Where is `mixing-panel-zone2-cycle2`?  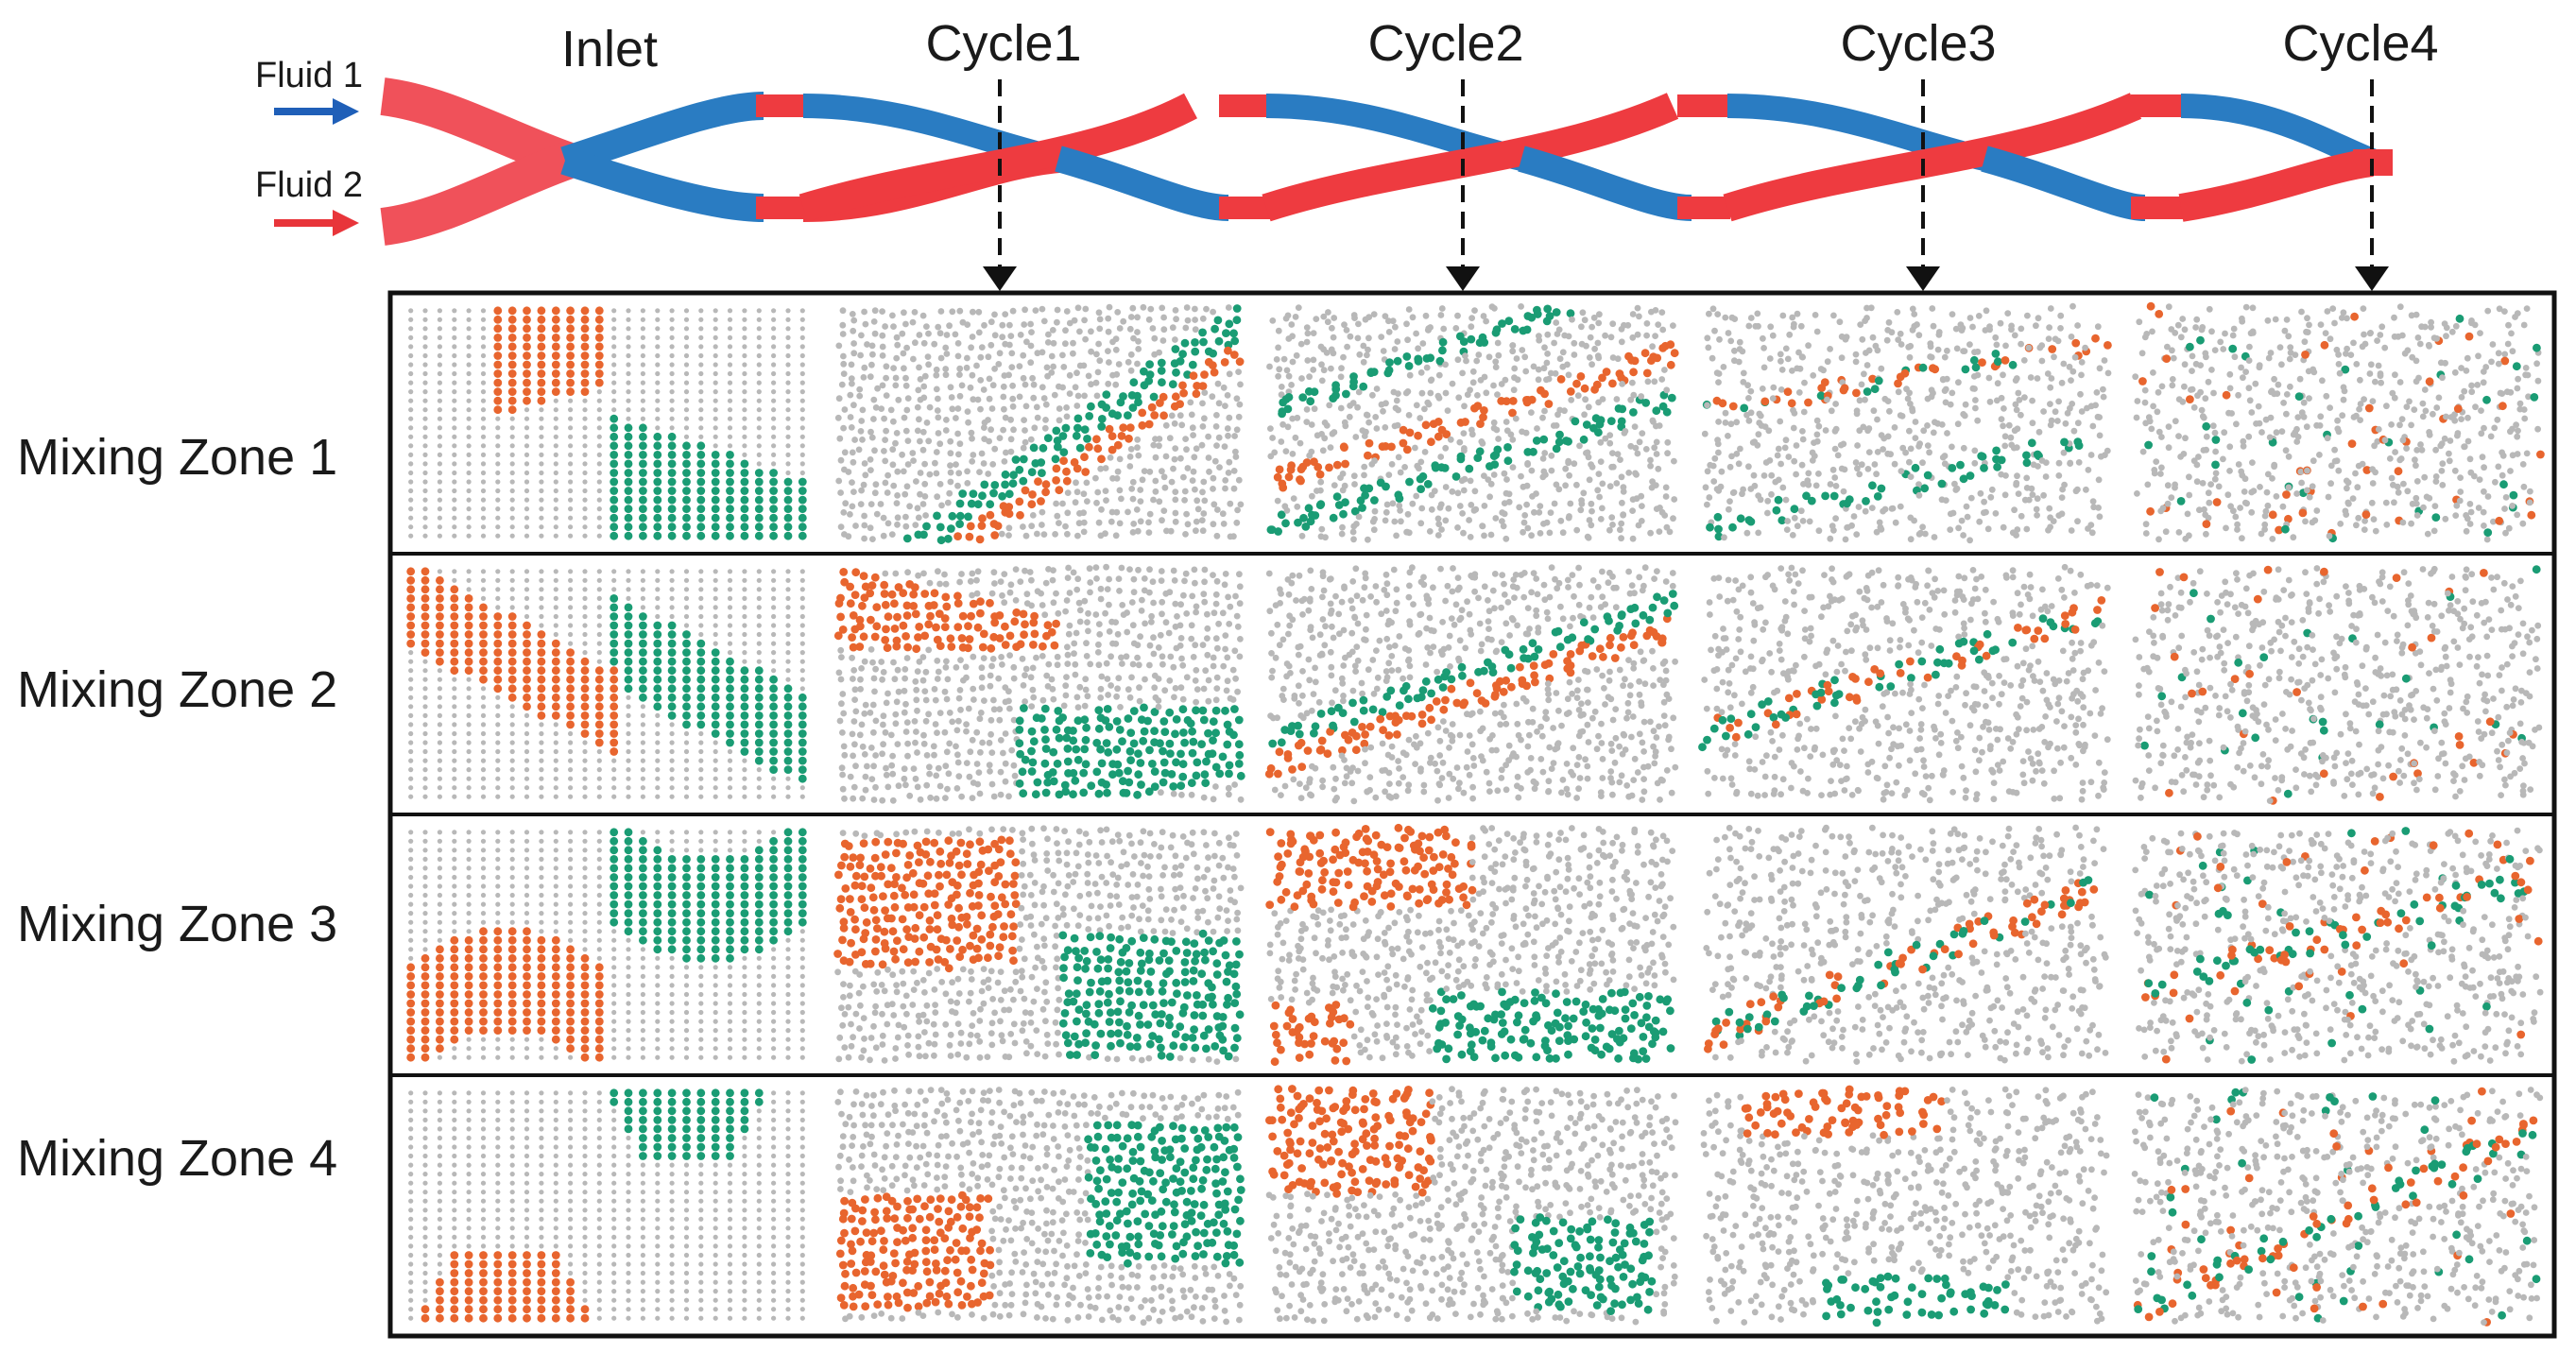
mixing-panel-zone2-cycle2 is located at coordinates (1471, 684).